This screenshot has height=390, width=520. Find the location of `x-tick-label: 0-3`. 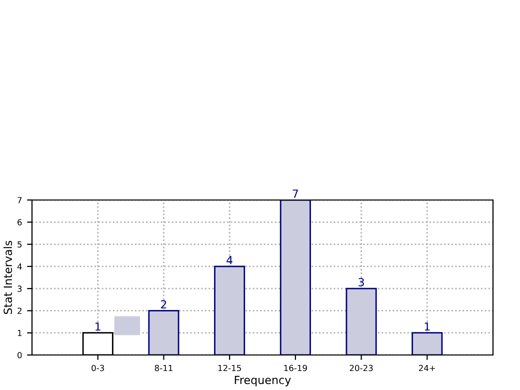

x-tick-label: 0-3 is located at coordinates (98, 368).